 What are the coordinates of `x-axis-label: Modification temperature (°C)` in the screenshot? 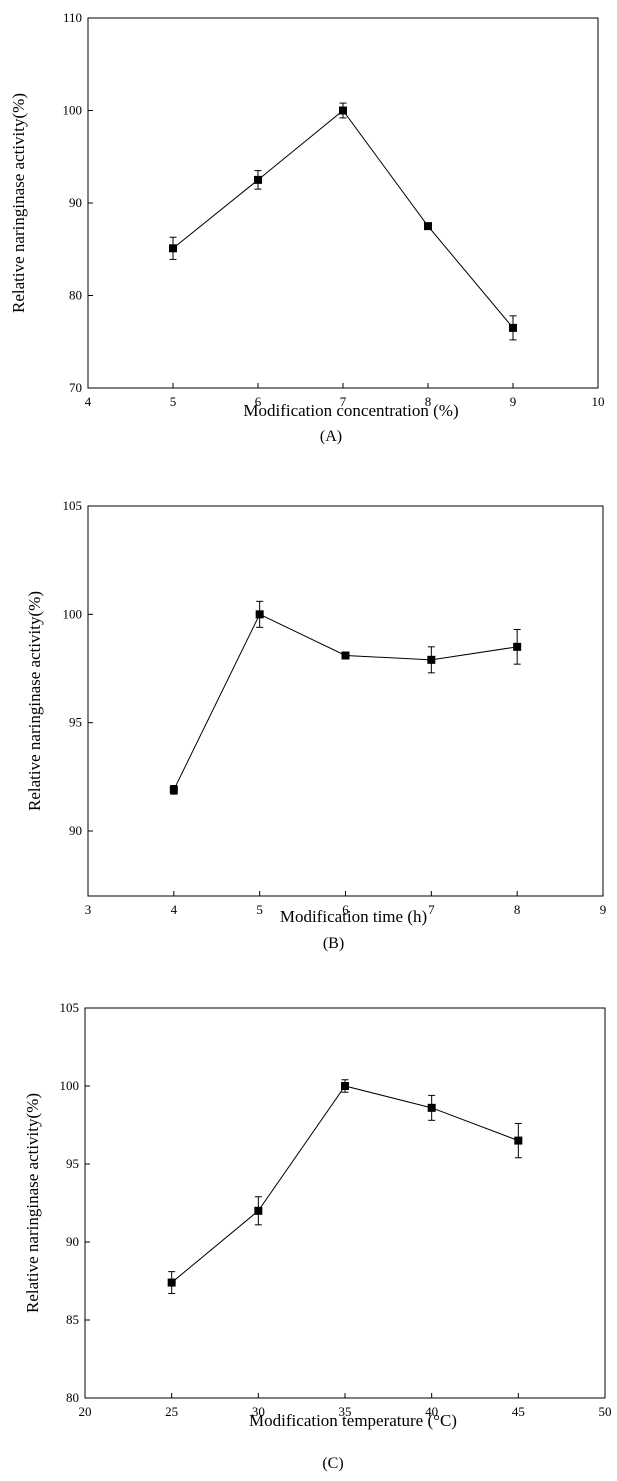 It's located at (353, 1420).